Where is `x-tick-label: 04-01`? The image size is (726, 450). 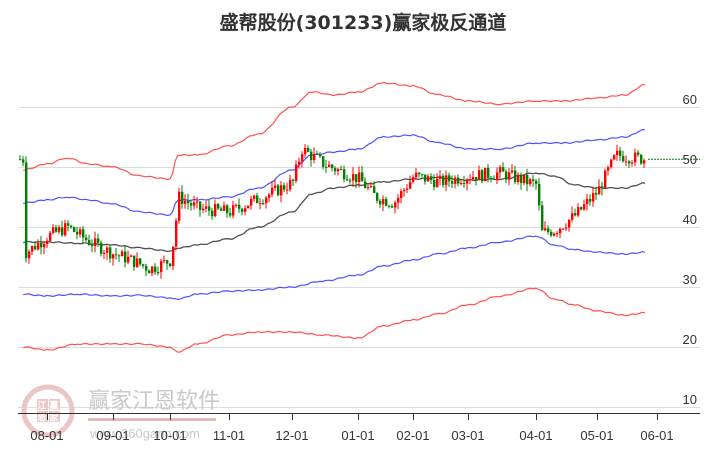
x-tick-label: 04-01 is located at coordinates (535, 435).